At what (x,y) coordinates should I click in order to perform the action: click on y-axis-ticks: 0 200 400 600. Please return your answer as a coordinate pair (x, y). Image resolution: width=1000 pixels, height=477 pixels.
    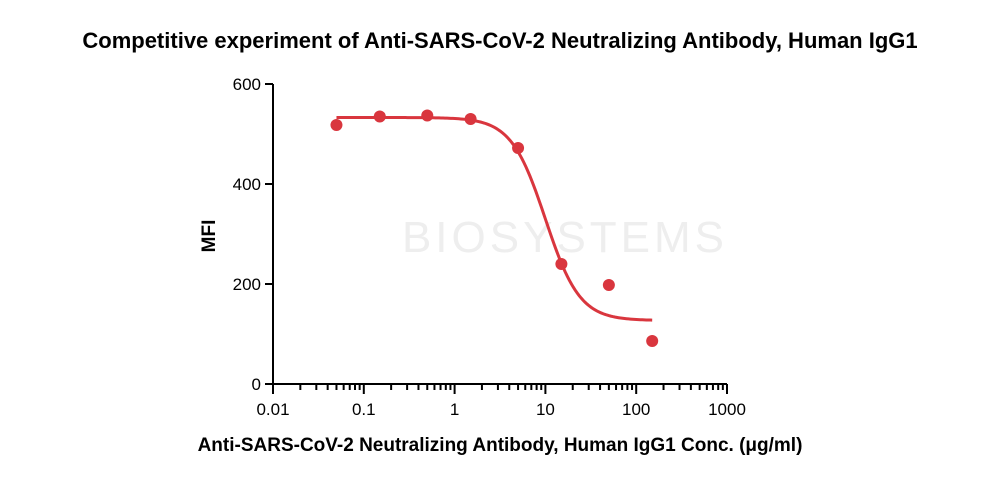
    Looking at the image, I should click on (253, 234).